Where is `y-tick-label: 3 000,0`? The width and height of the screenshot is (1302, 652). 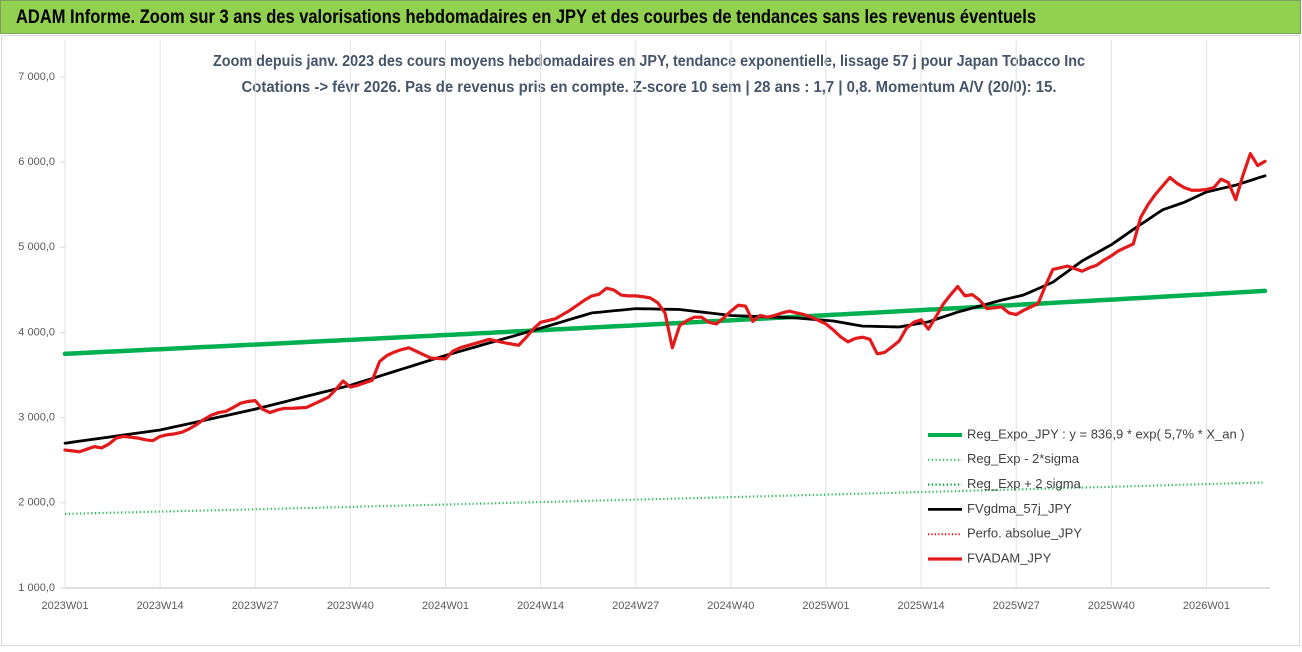 y-tick-label: 3 000,0 is located at coordinates (36, 418).